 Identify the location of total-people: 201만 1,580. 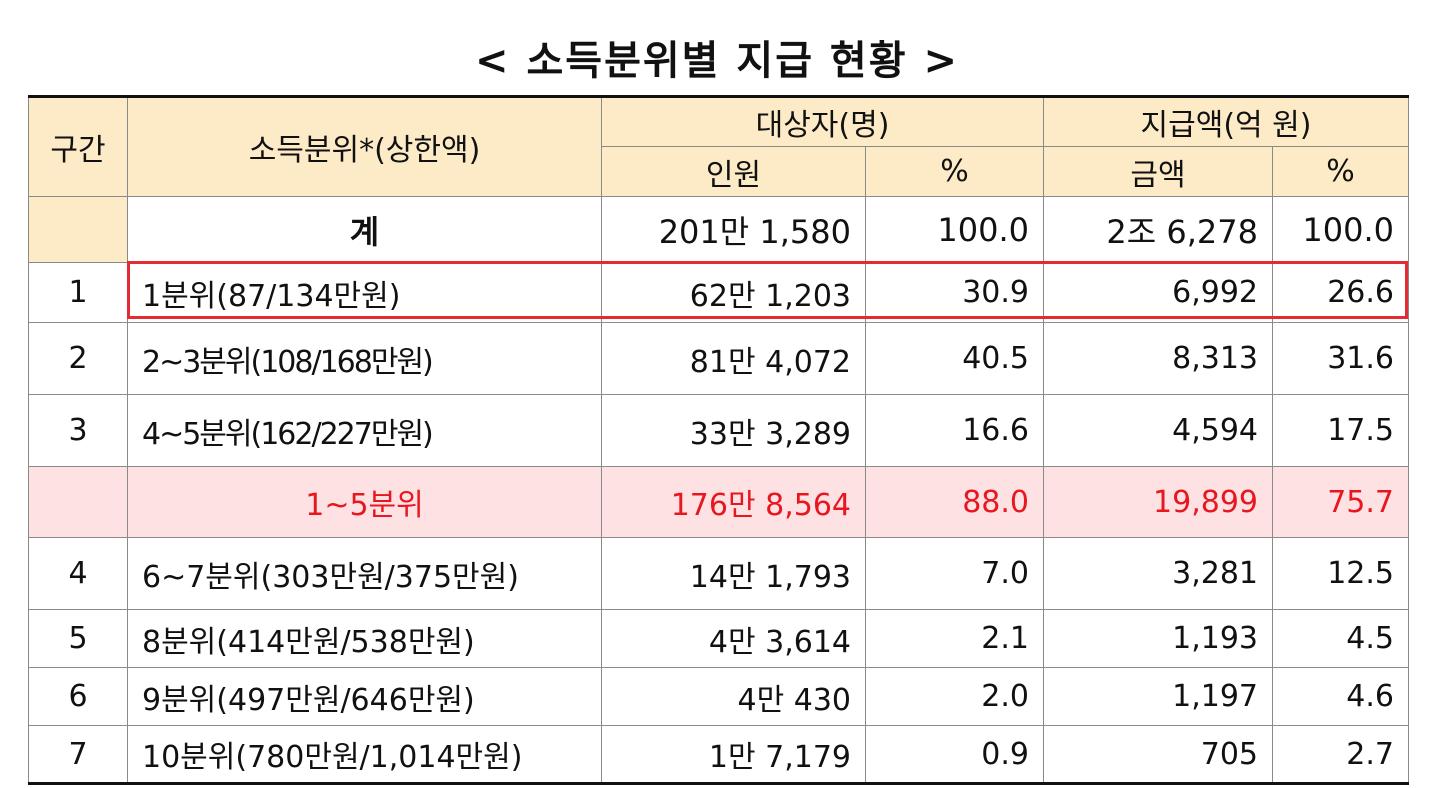
(733, 229).